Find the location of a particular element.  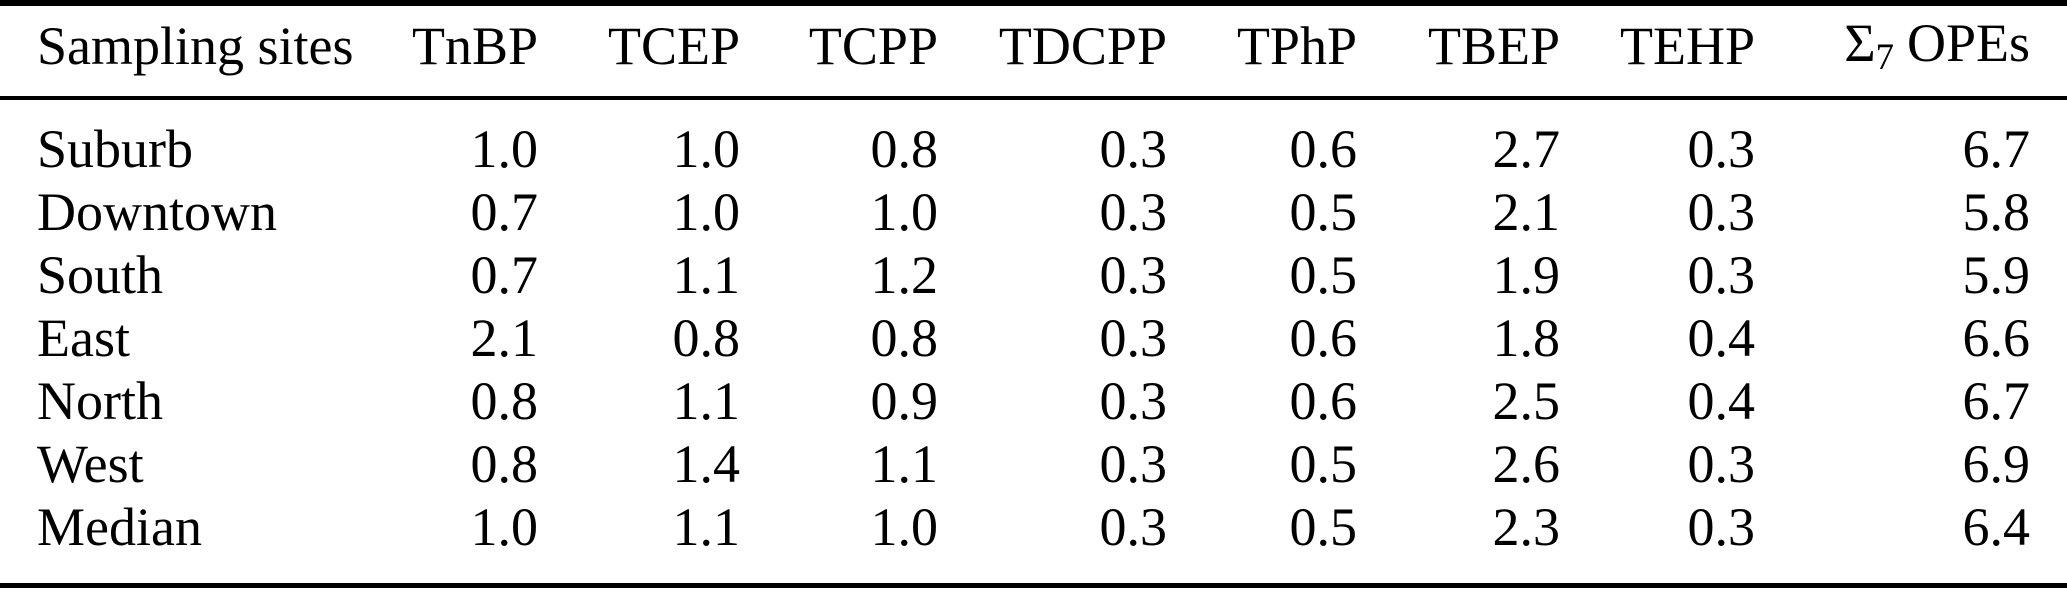

table-row-south: South 0.7 1.1 1.2 0.3 0.5 1.9 0.3 5.9 is located at coordinates (1033, 274).